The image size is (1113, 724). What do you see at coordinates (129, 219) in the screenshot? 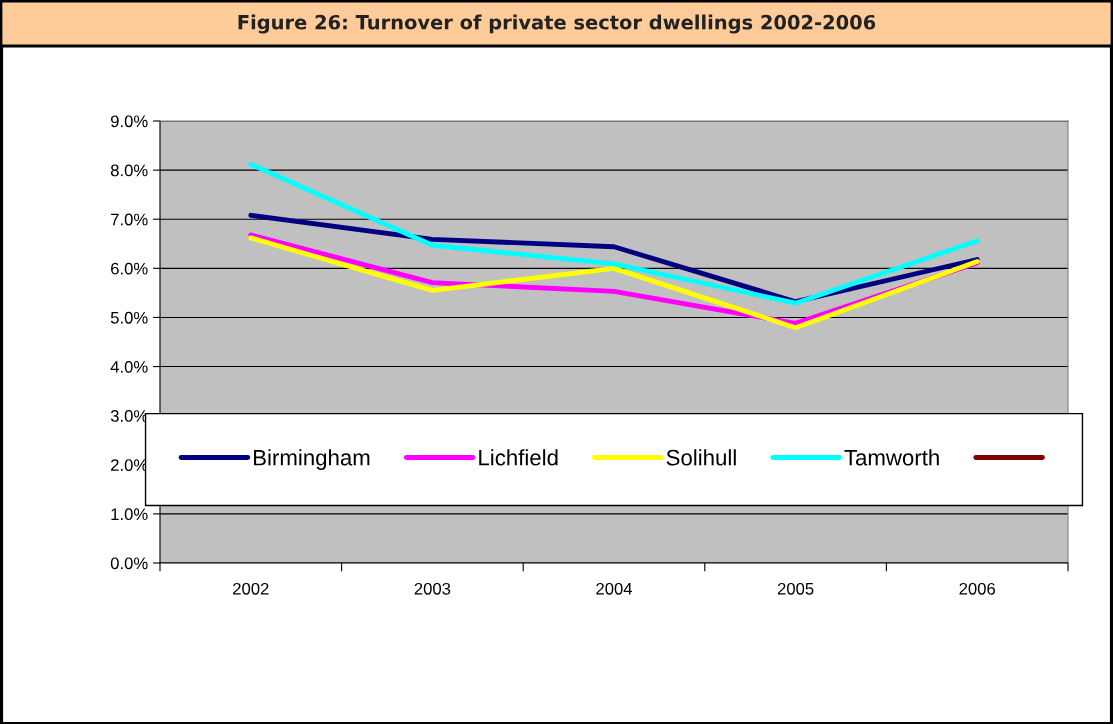
I see `y-tick-label: 7.0%` at bounding box center [129, 219].